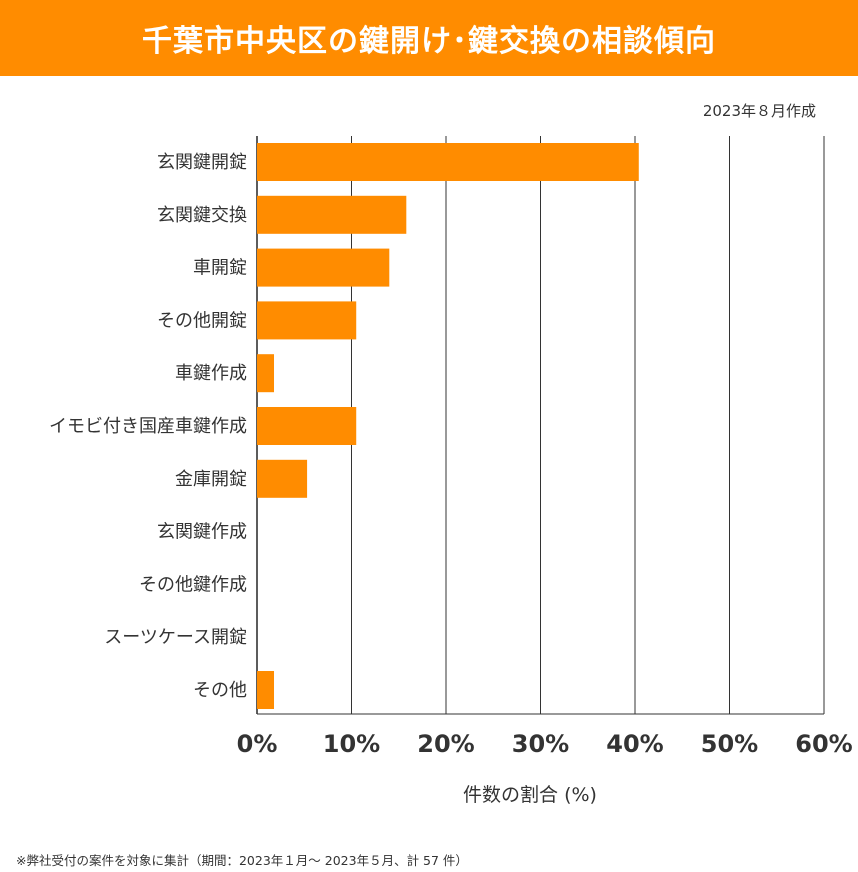 Image resolution: width=858 pixels, height=872 pixels. I want to click on x-tick-label: 30%, so click(540, 744).